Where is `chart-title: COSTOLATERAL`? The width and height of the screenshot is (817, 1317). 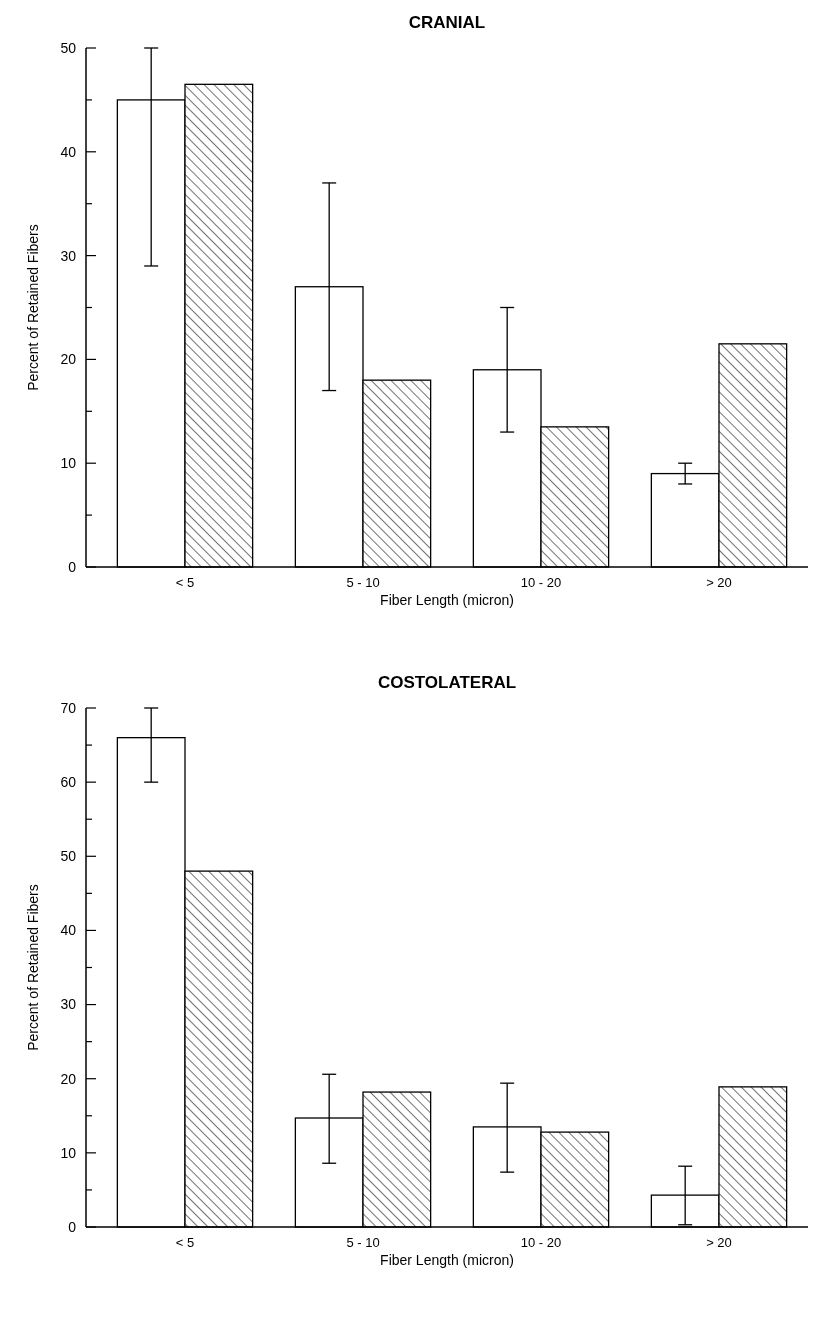 chart-title: COSTOLATERAL is located at coordinates (447, 682).